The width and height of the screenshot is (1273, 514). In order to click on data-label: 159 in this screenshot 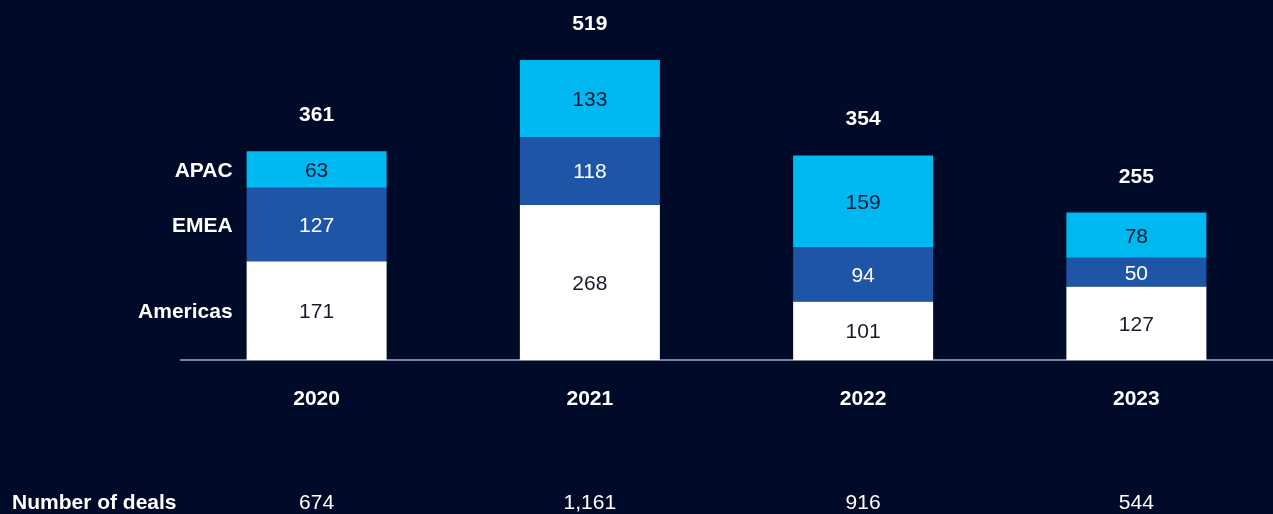, I will do `click(863, 201)`.